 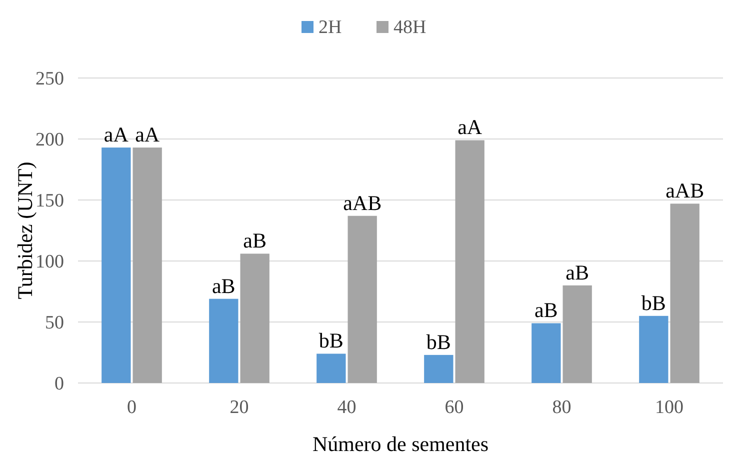 What do you see at coordinates (50, 201) in the screenshot?
I see `y-tick-label: 150` at bounding box center [50, 201].